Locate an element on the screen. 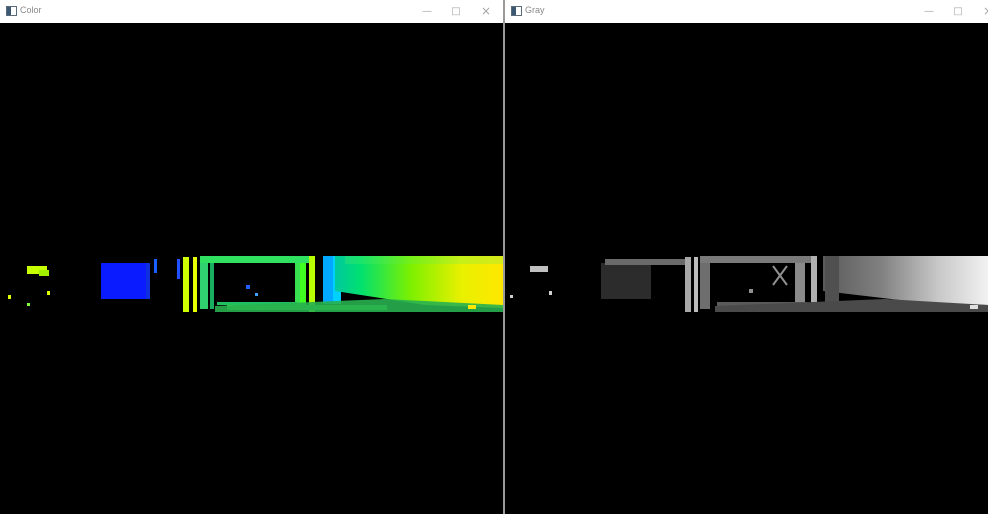 Image resolution: width=988 pixels, height=514 pixels. window-title: Color is located at coordinates (31, 10).